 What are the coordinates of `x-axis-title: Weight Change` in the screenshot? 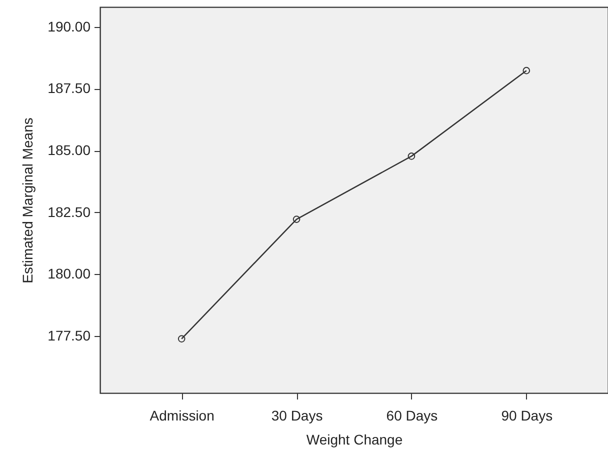 It's located at (354, 440).